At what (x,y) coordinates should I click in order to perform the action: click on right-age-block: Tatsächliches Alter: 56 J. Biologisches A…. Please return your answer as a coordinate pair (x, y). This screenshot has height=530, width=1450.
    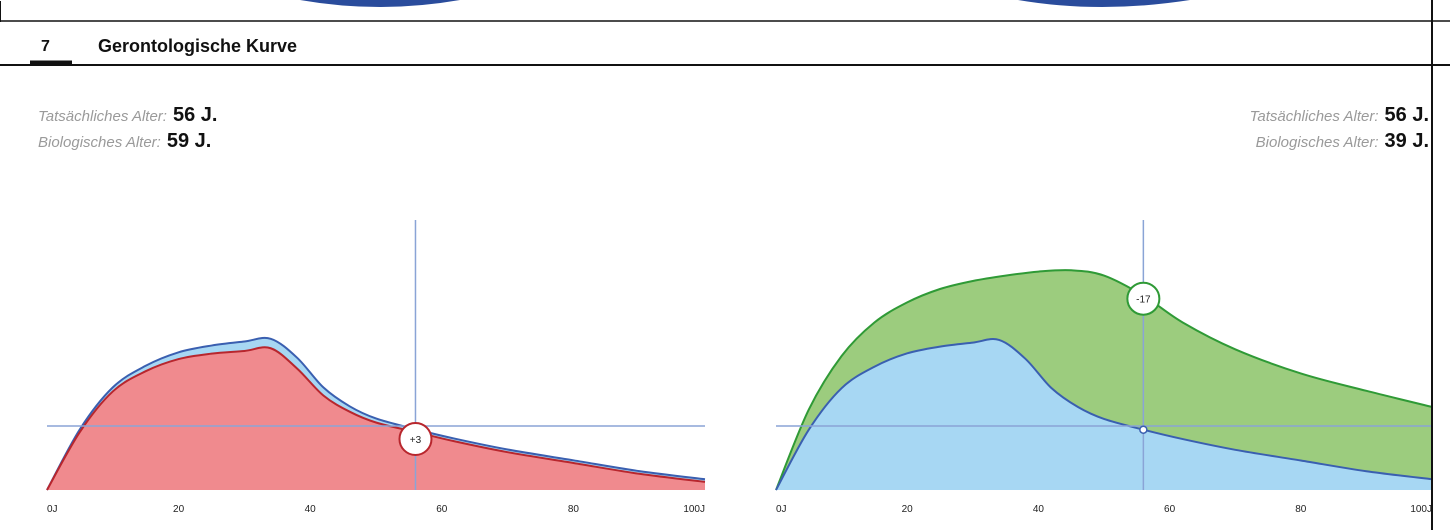
    Looking at the image, I should click on (1339, 130).